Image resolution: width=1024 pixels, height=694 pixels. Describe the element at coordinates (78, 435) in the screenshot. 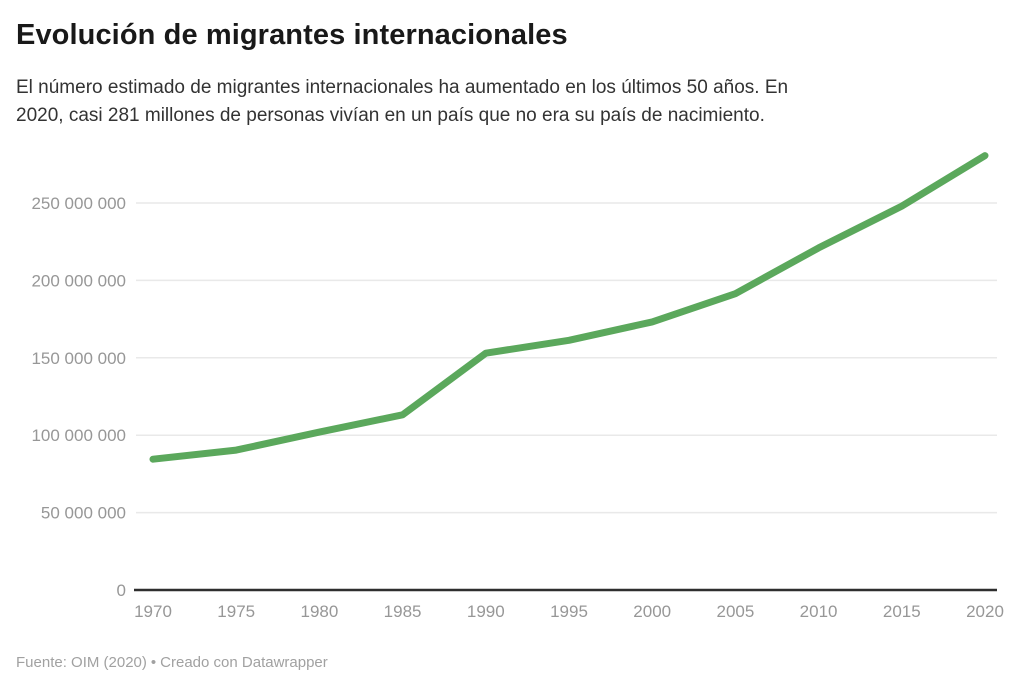

I see `y-axis-tick-label: 100 000 000` at that location.